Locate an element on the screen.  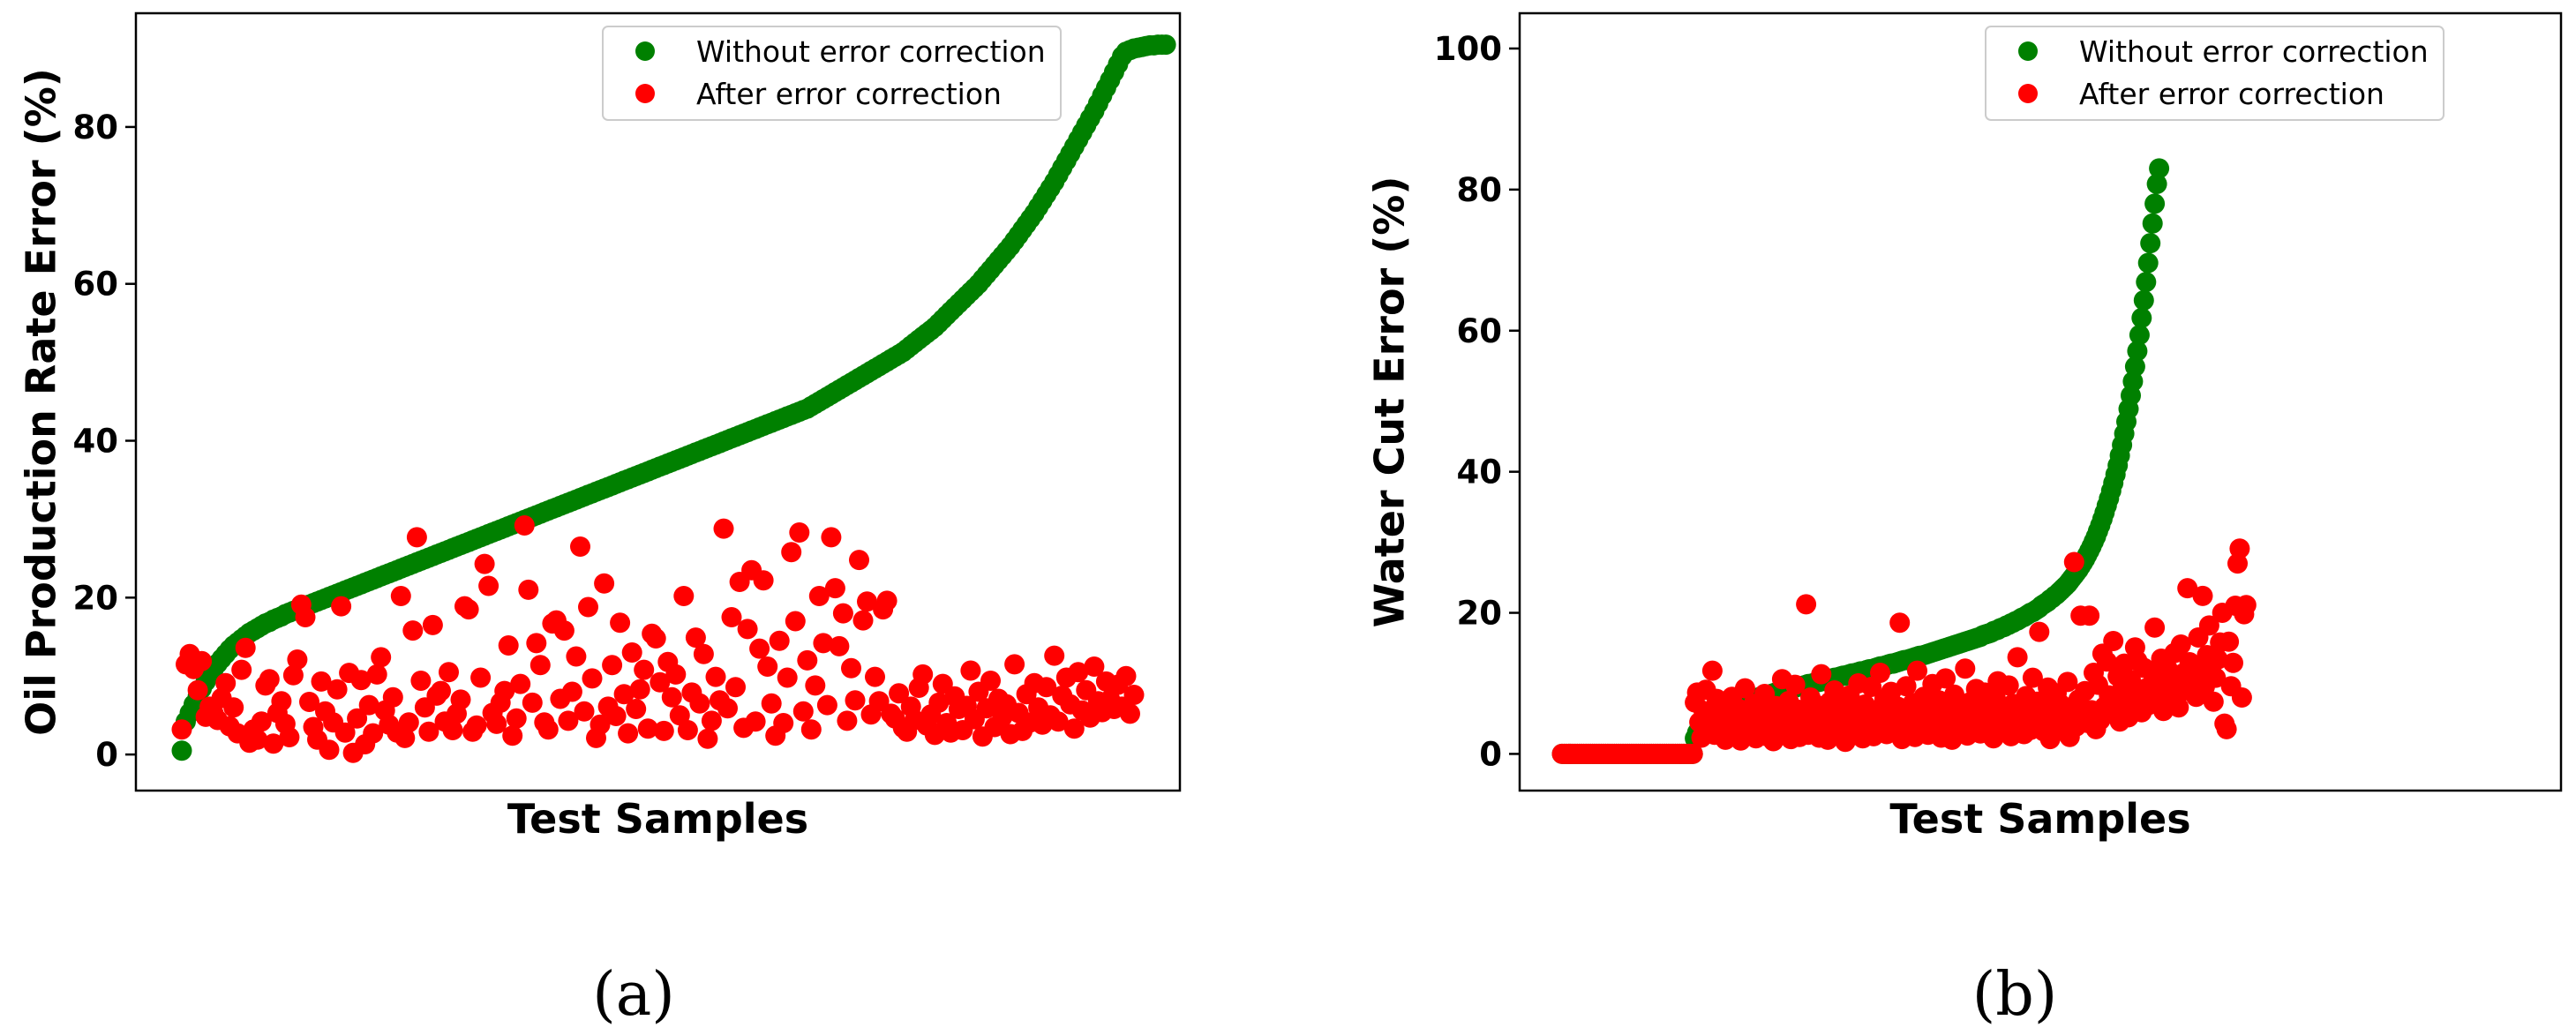
panel-b-series-after-correction is located at coordinates (1904, 651).